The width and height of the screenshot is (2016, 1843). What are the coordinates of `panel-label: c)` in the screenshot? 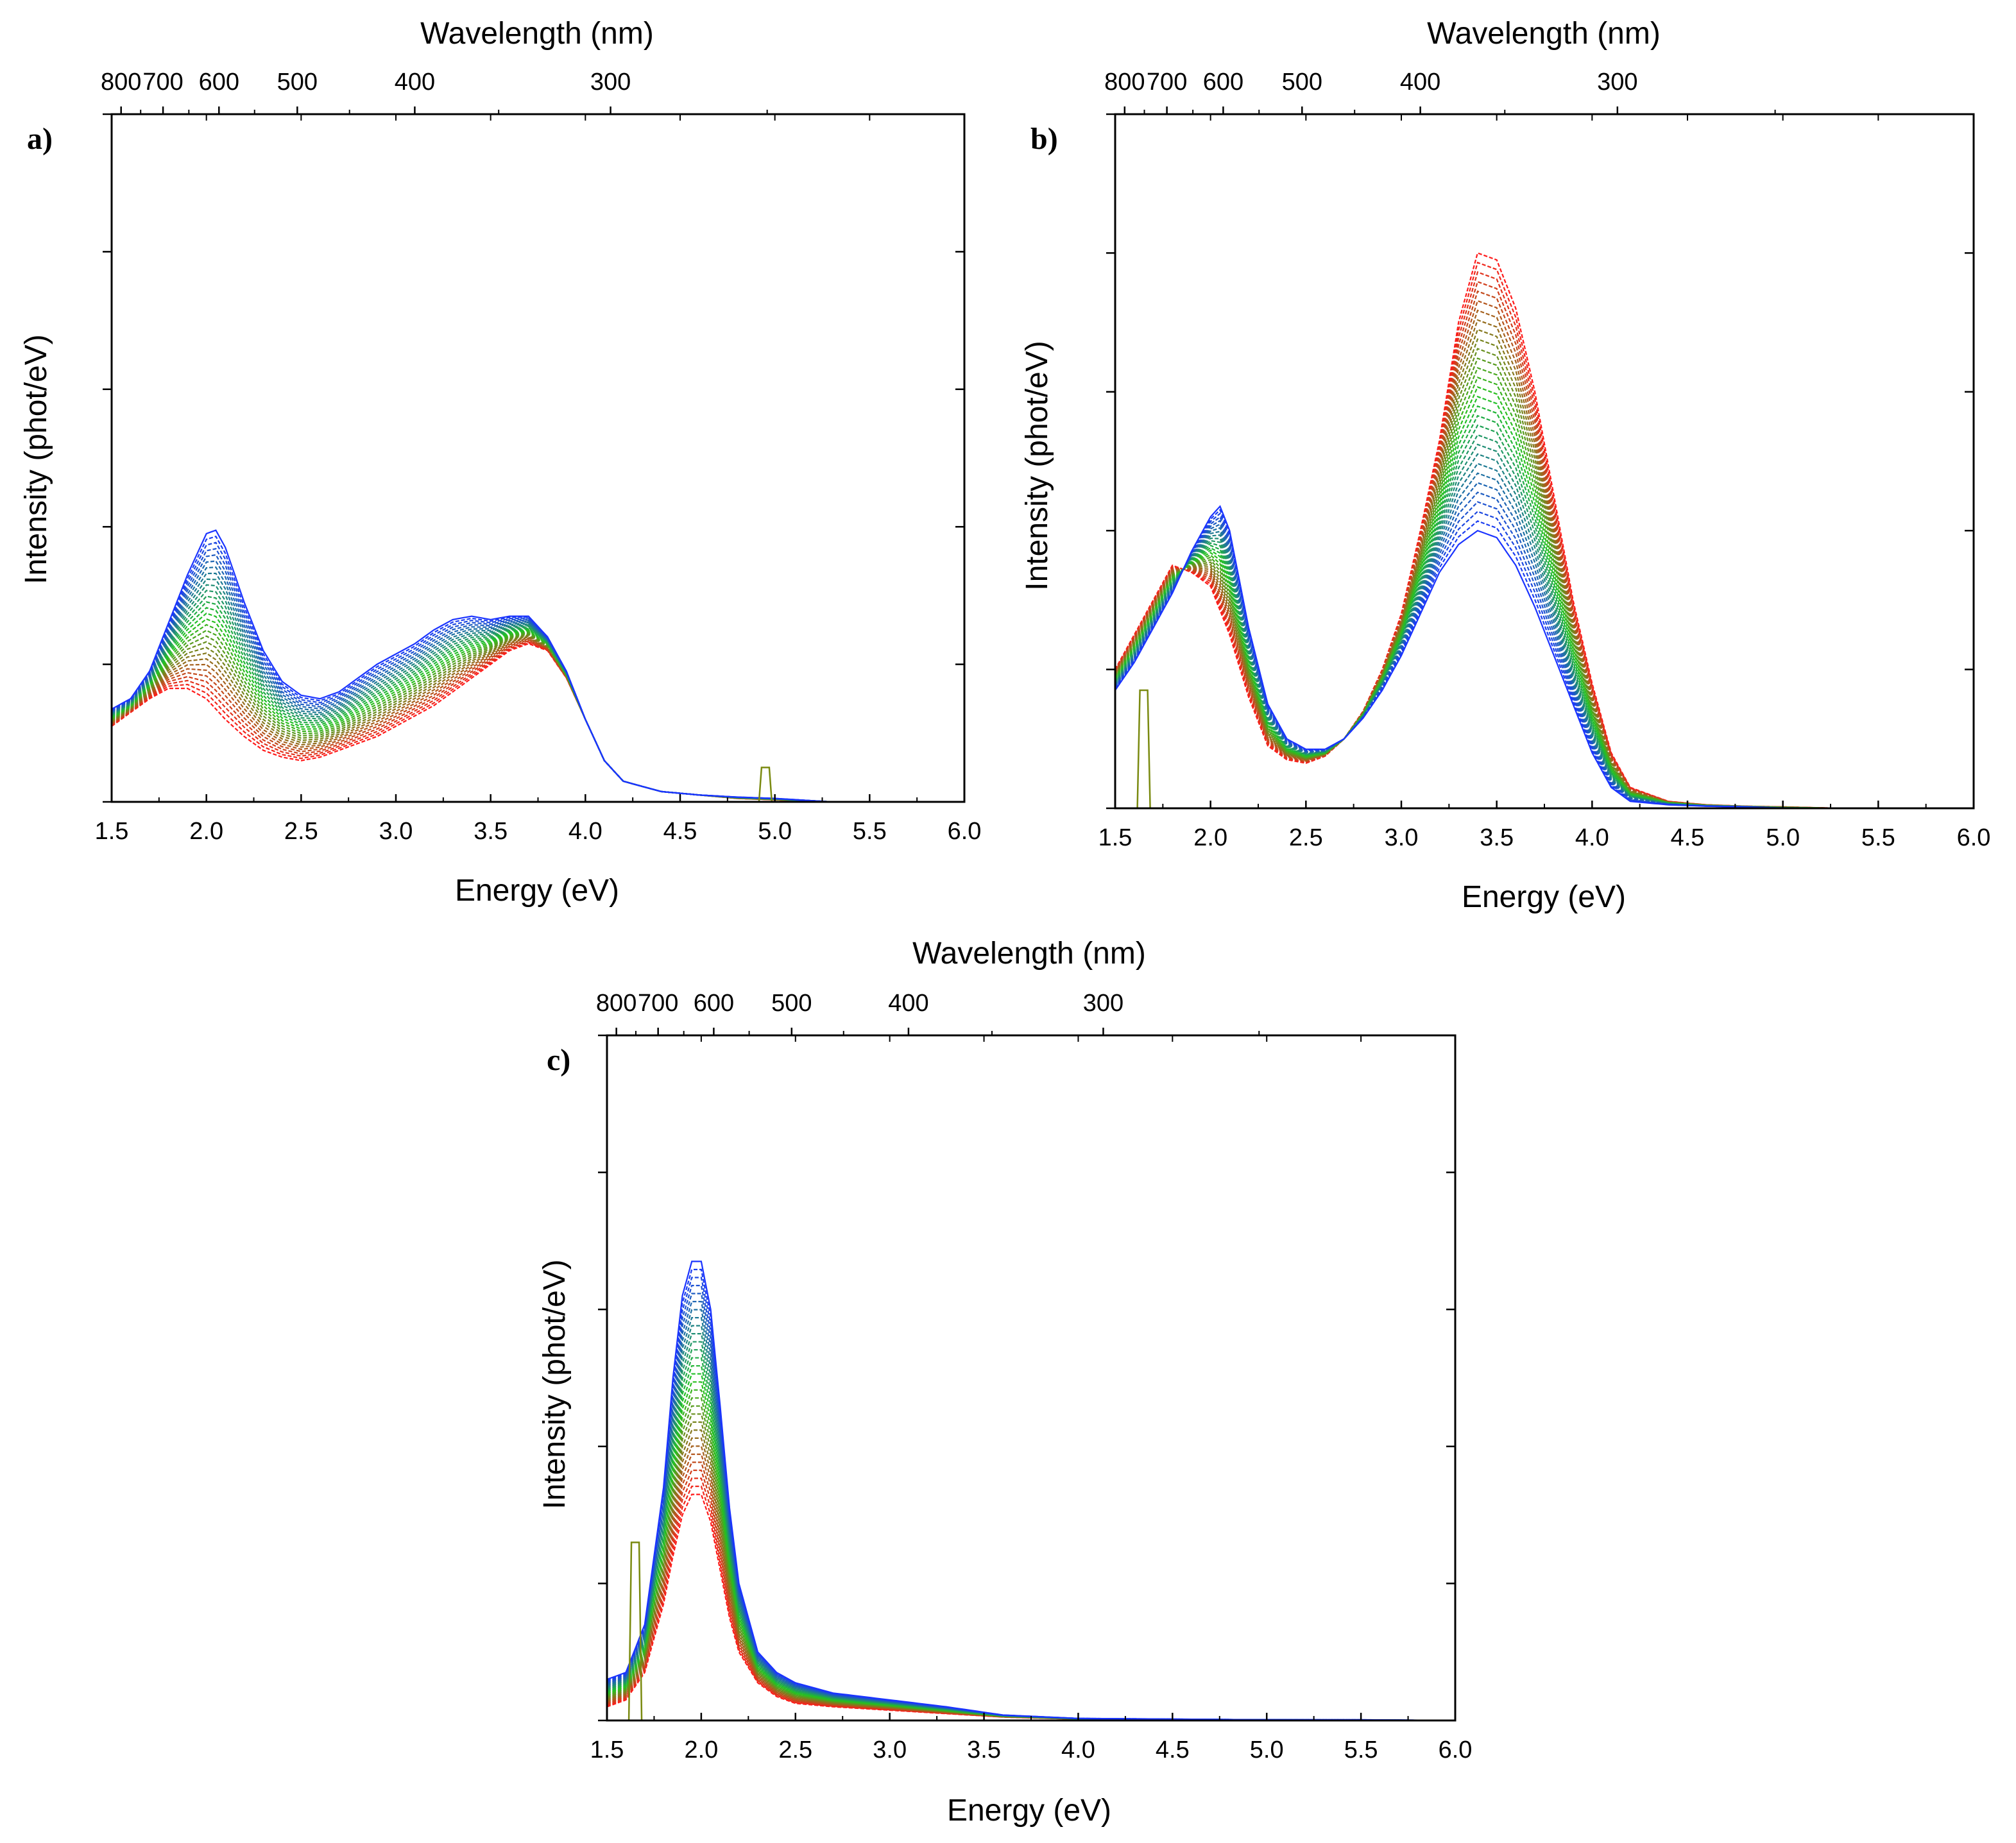 It's located at (558, 1060).